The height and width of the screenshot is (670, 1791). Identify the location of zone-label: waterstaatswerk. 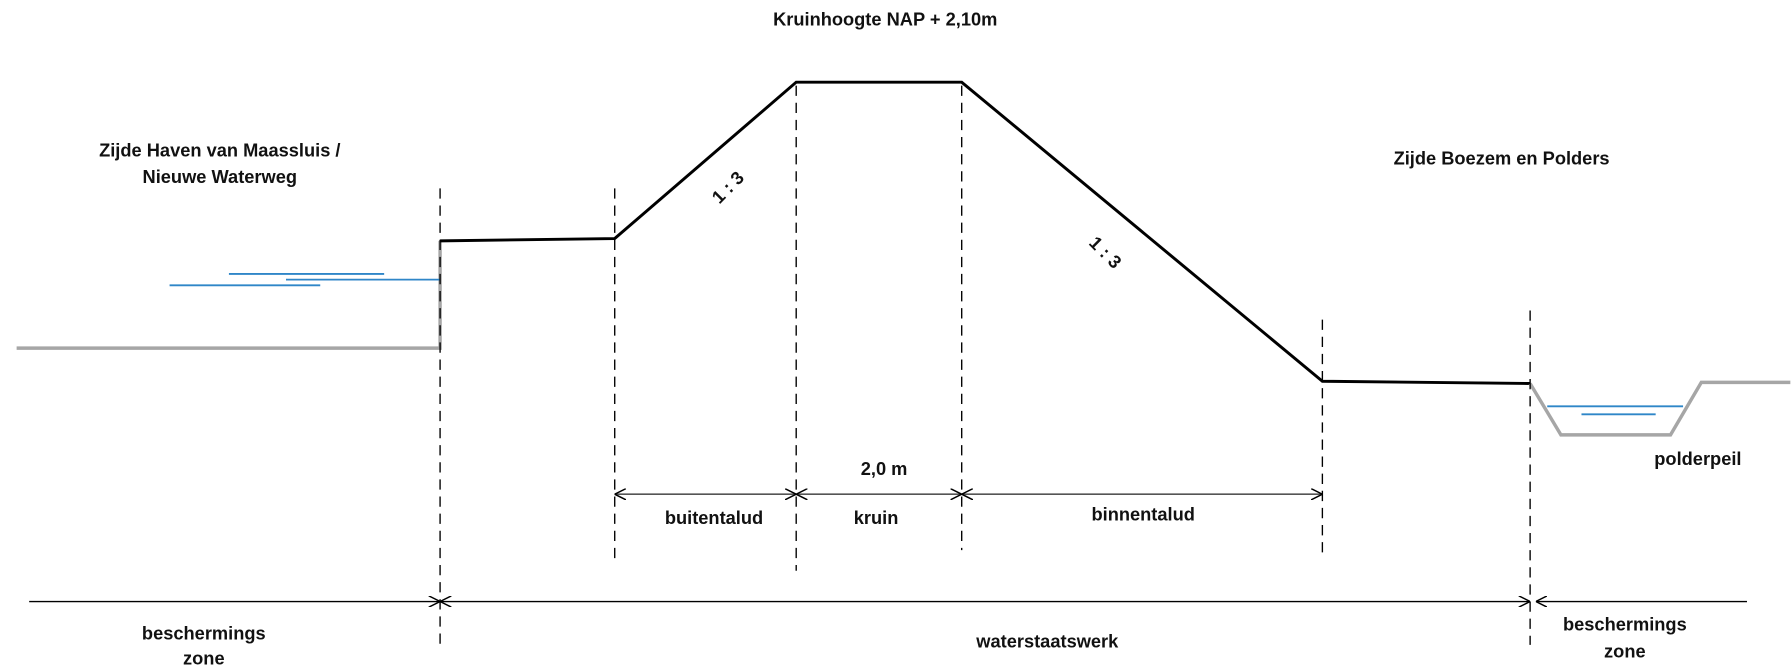
(1047, 640).